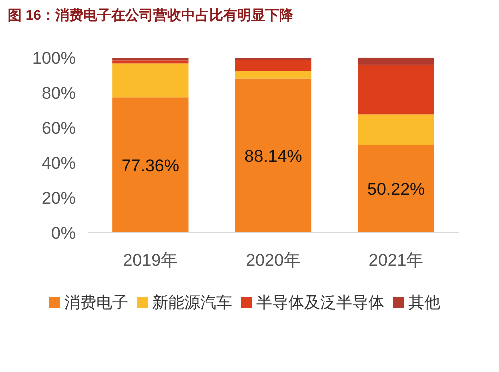 This screenshot has width=499, height=372. What do you see at coordinates (59, 128) in the screenshot?
I see `y-tick-label: 60%` at bounding box center [59, 128].